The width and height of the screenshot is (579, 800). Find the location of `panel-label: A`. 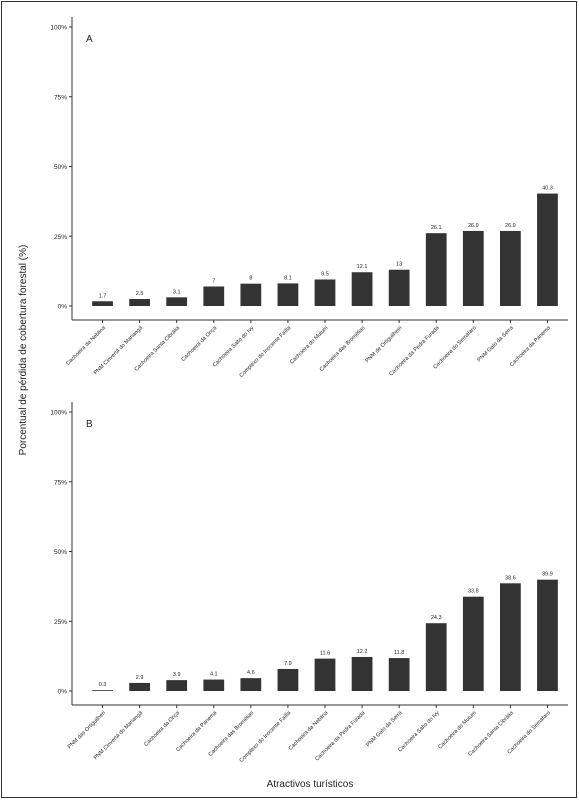

panel-label: A is located at coordinates (89, 39).